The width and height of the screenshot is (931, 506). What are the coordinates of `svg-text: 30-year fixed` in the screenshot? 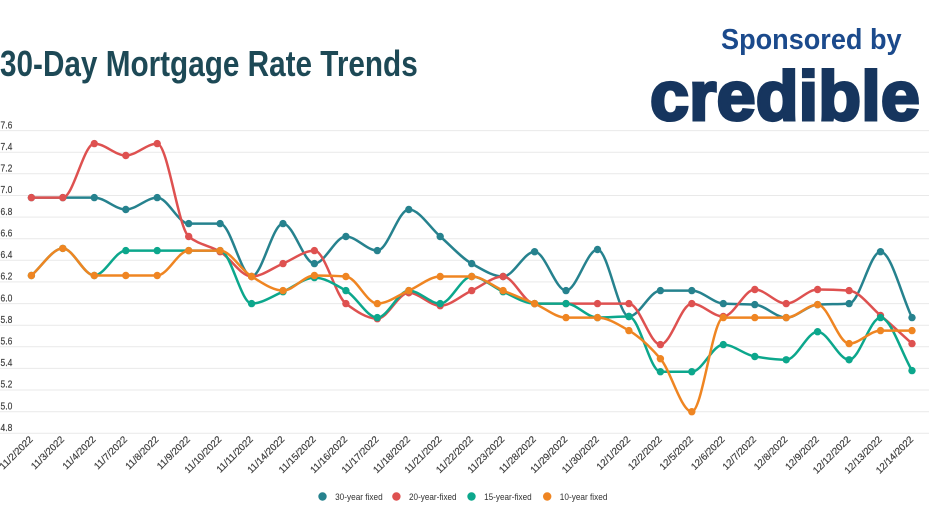 It's located at (359, 497).